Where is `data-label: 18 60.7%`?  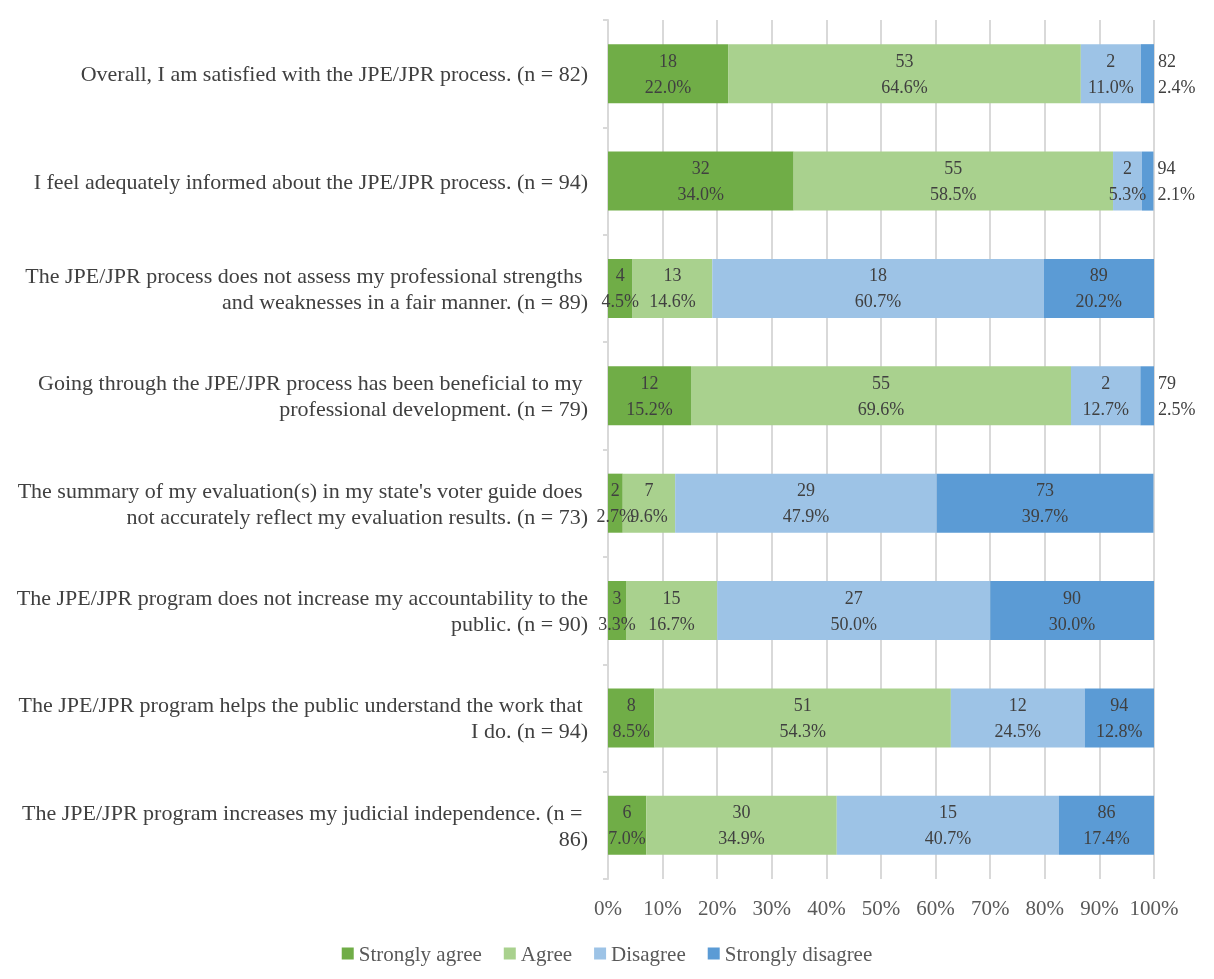
data-label: 18 60.7% is located at coordinates (878, 288).